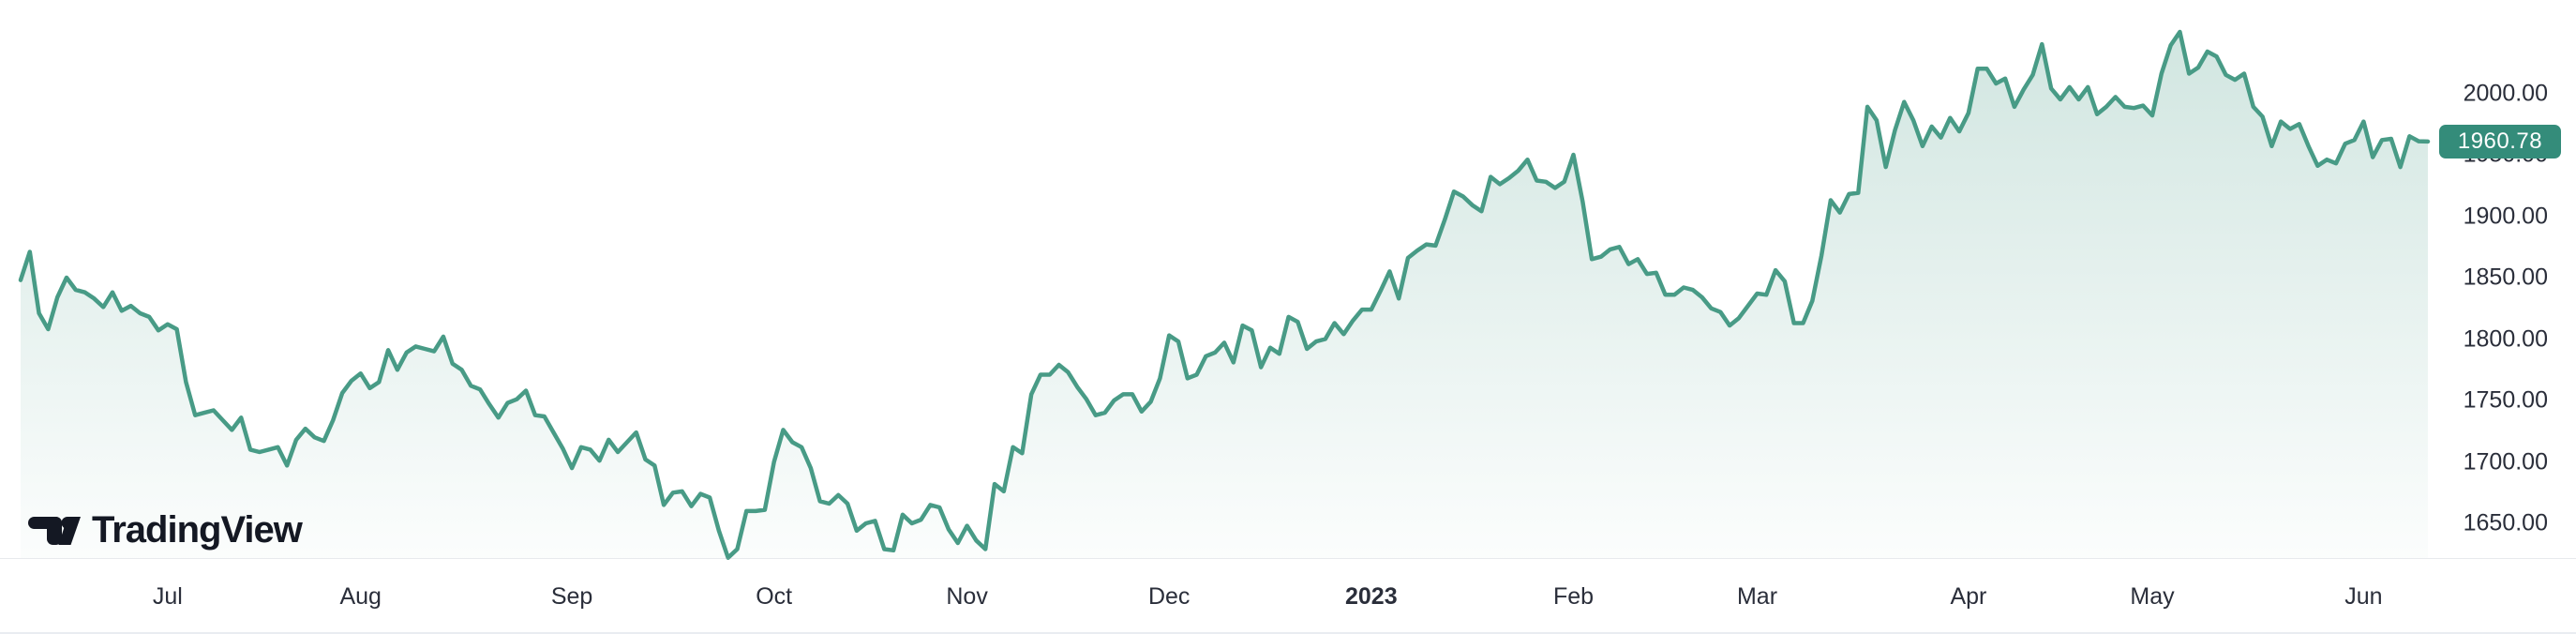 This screenshot has height=634, width=2576. Describe the element at coordinates (1169, 596) in the screenshot. I see `time-axis-label-dec: Dec` at that location.